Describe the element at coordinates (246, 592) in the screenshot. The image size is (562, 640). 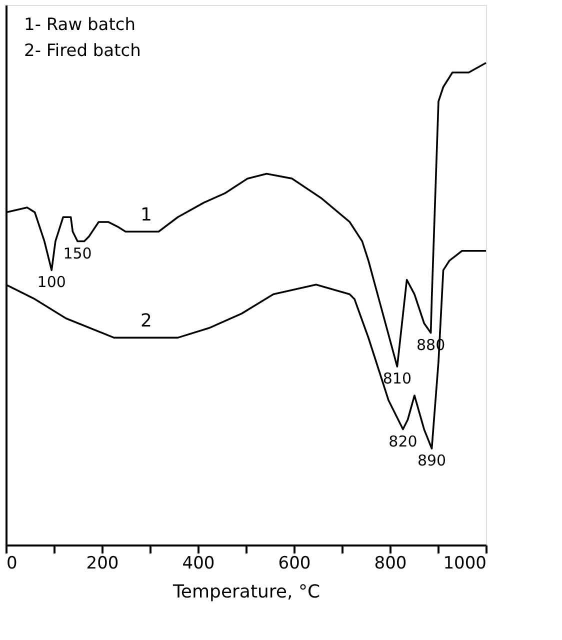
I see `x-axis-title: Temperature, °C` at that location.